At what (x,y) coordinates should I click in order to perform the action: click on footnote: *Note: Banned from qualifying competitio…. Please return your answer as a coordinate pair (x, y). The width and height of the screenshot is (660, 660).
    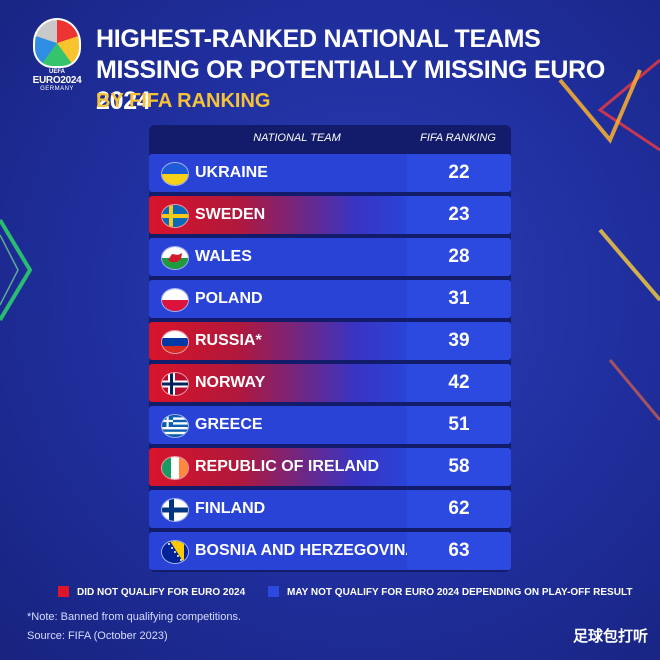
    Looking at the image, I should click on (134, 617).